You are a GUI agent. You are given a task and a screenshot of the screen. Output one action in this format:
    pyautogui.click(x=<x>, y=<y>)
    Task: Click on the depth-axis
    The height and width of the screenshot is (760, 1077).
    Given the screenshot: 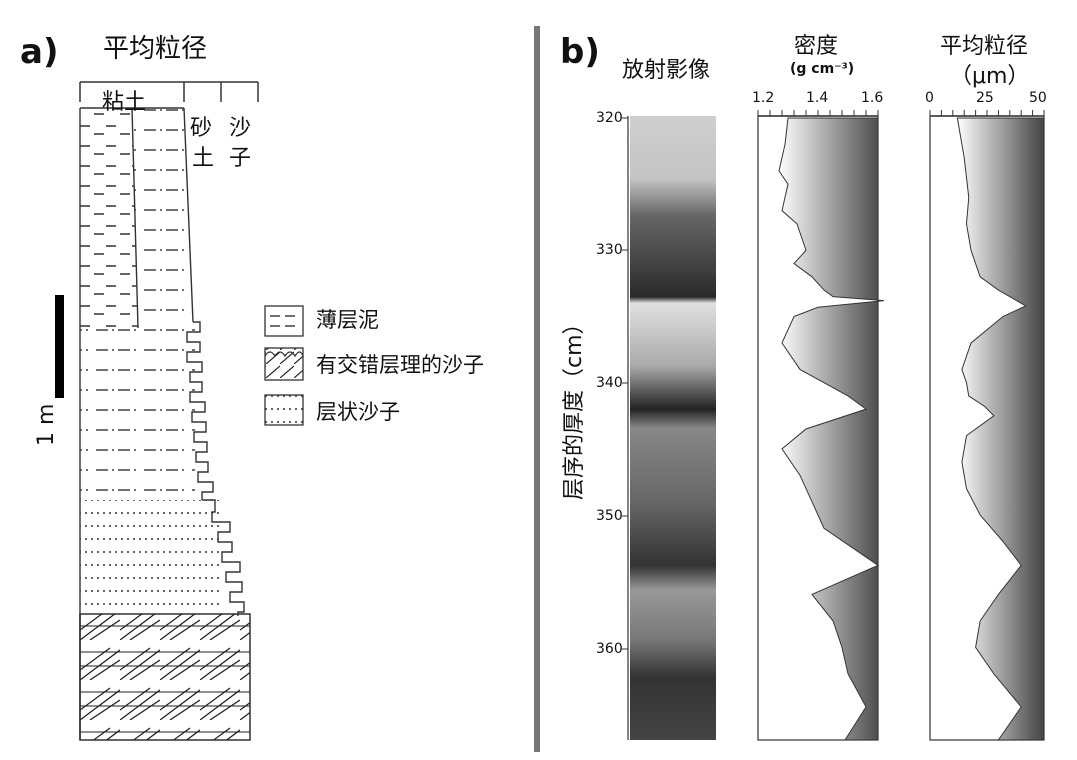 What is the action you would take?
    pyautogui.click(x=625, y=428)
    